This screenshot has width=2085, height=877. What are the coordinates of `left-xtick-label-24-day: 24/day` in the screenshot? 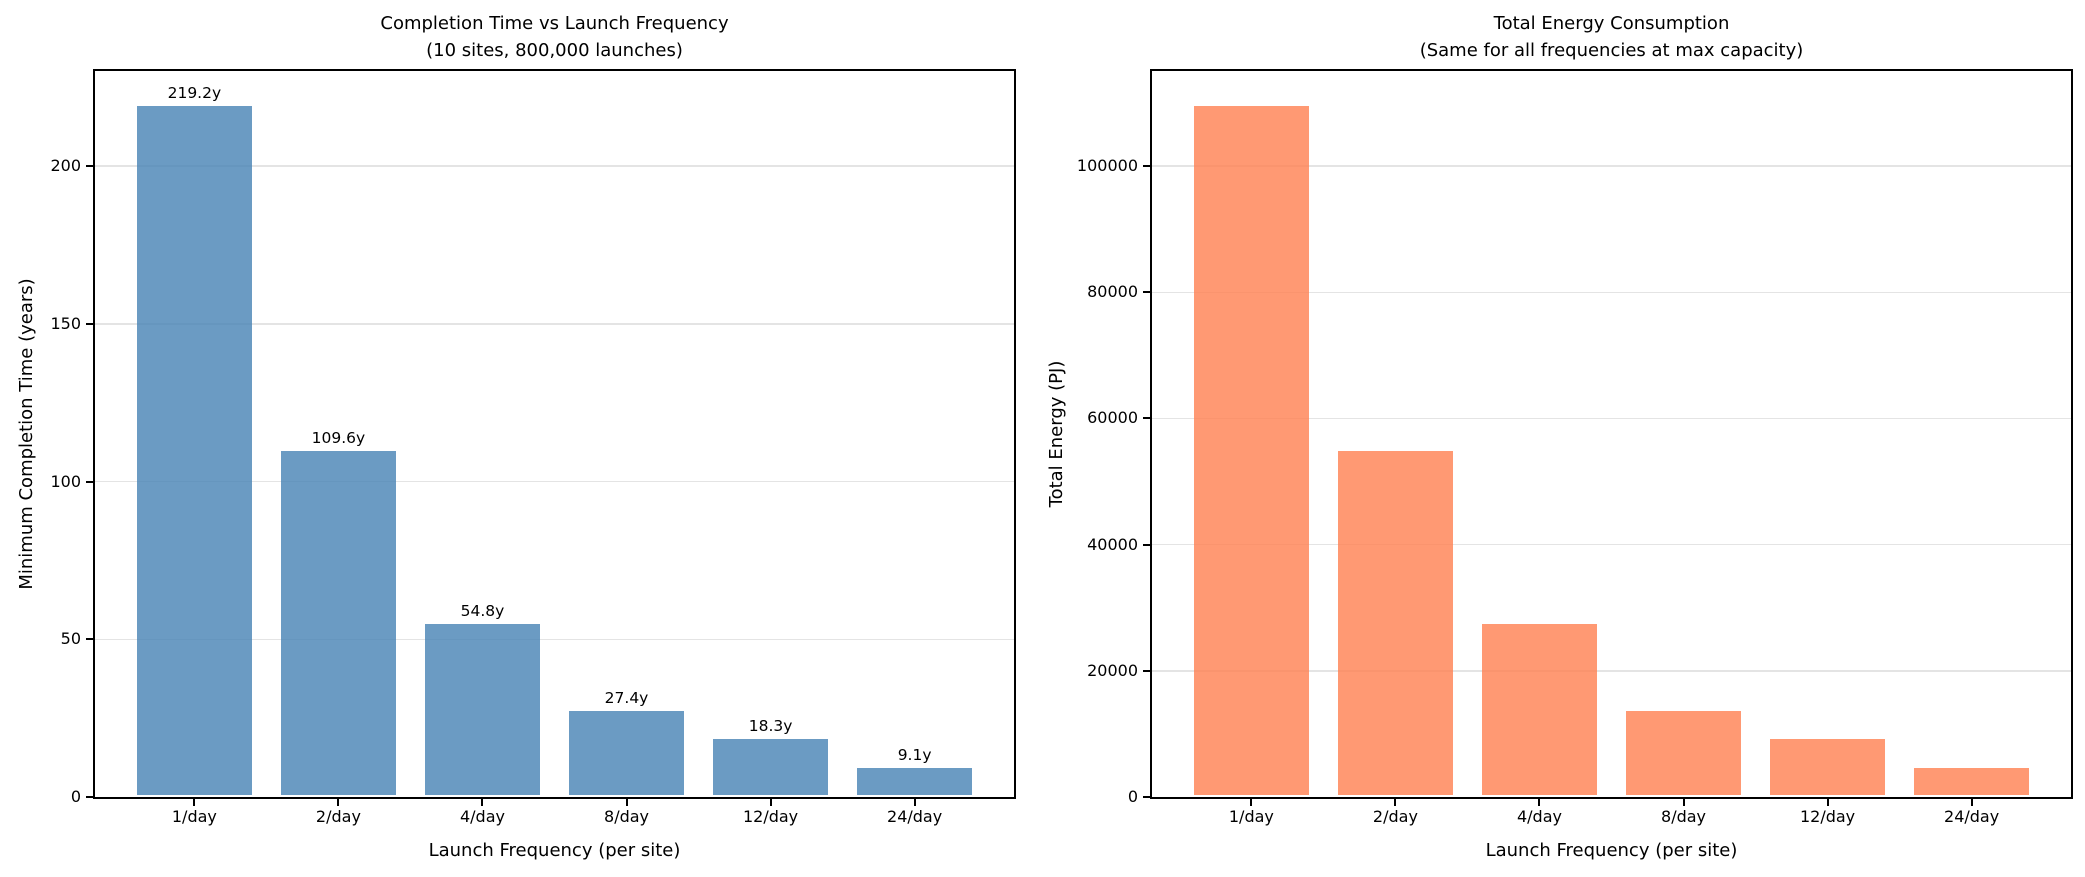 It's located at (915, 816).